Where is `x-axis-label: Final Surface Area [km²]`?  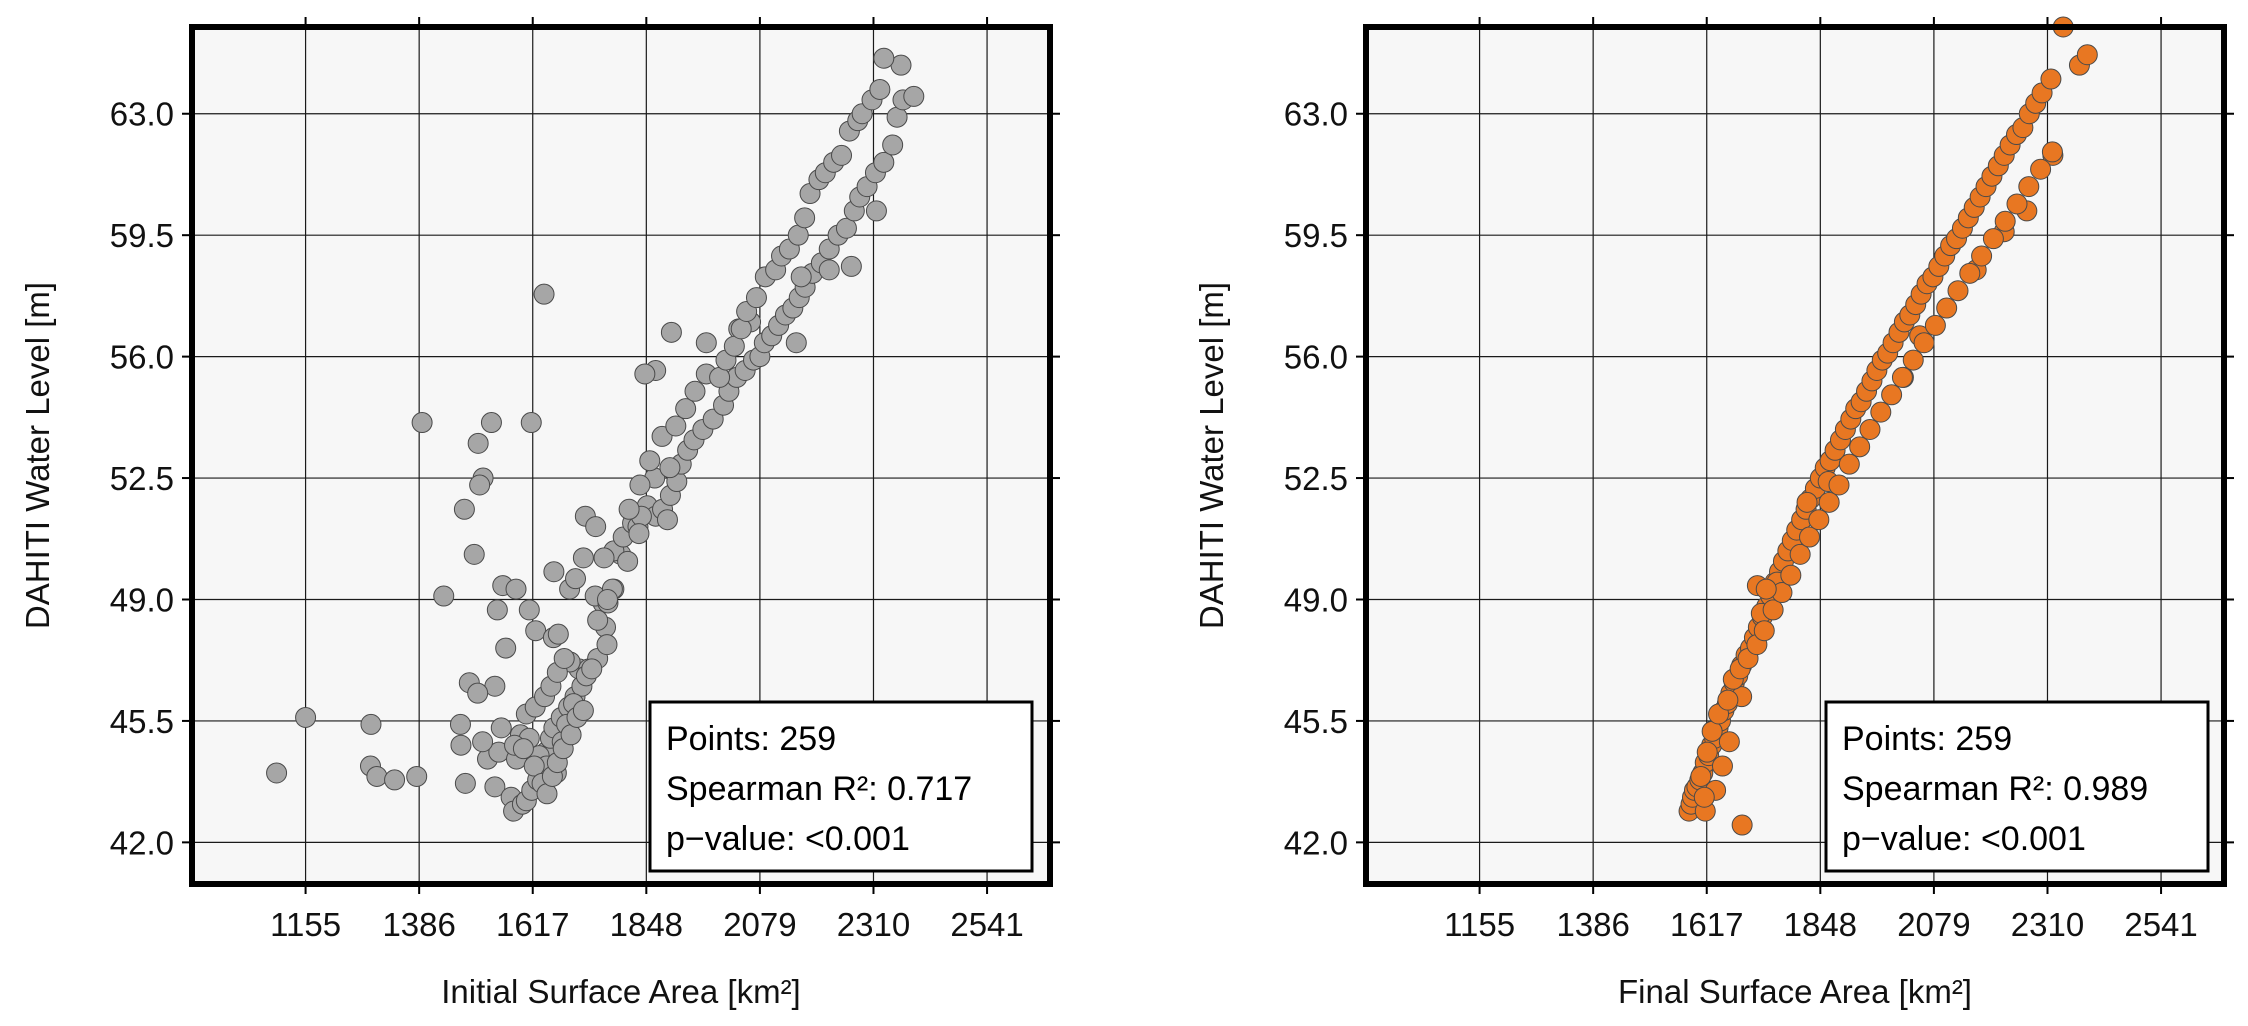 x-axis-label: Final Surface Area [km²] is located at coordinates (1795, 991).